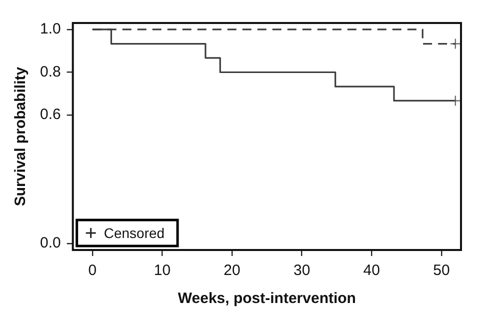 The image size is (479, 320). Describe the element at coordinates (50, 115) in the screenshot. I see `y-tick-label: 0.6` at that location.